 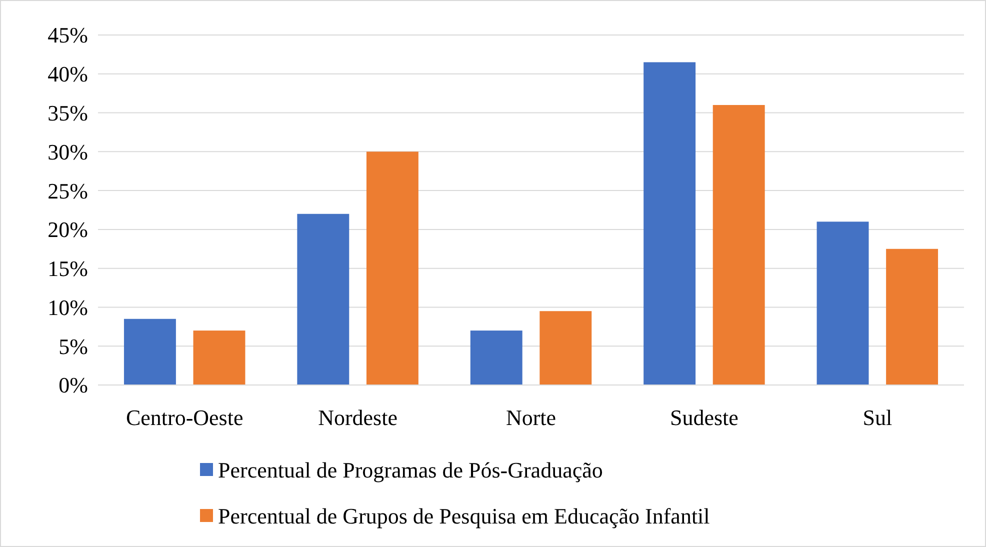 What do you see at coordinates (531, 417) in the screenshot?
I see `x-tick-label: Norte` at bounding box center [531, 417].